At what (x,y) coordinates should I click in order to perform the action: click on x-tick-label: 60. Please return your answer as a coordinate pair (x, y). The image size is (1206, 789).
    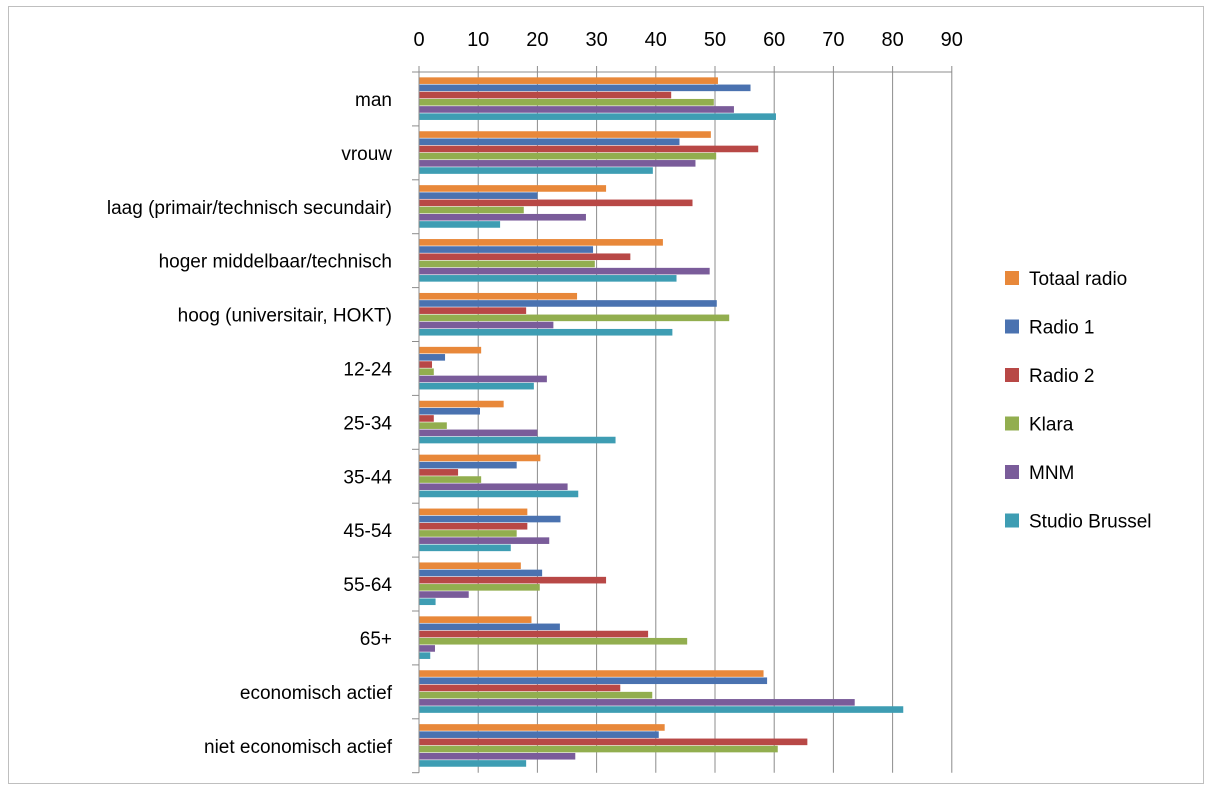
    Looking at the image, I should click on (774, 40).